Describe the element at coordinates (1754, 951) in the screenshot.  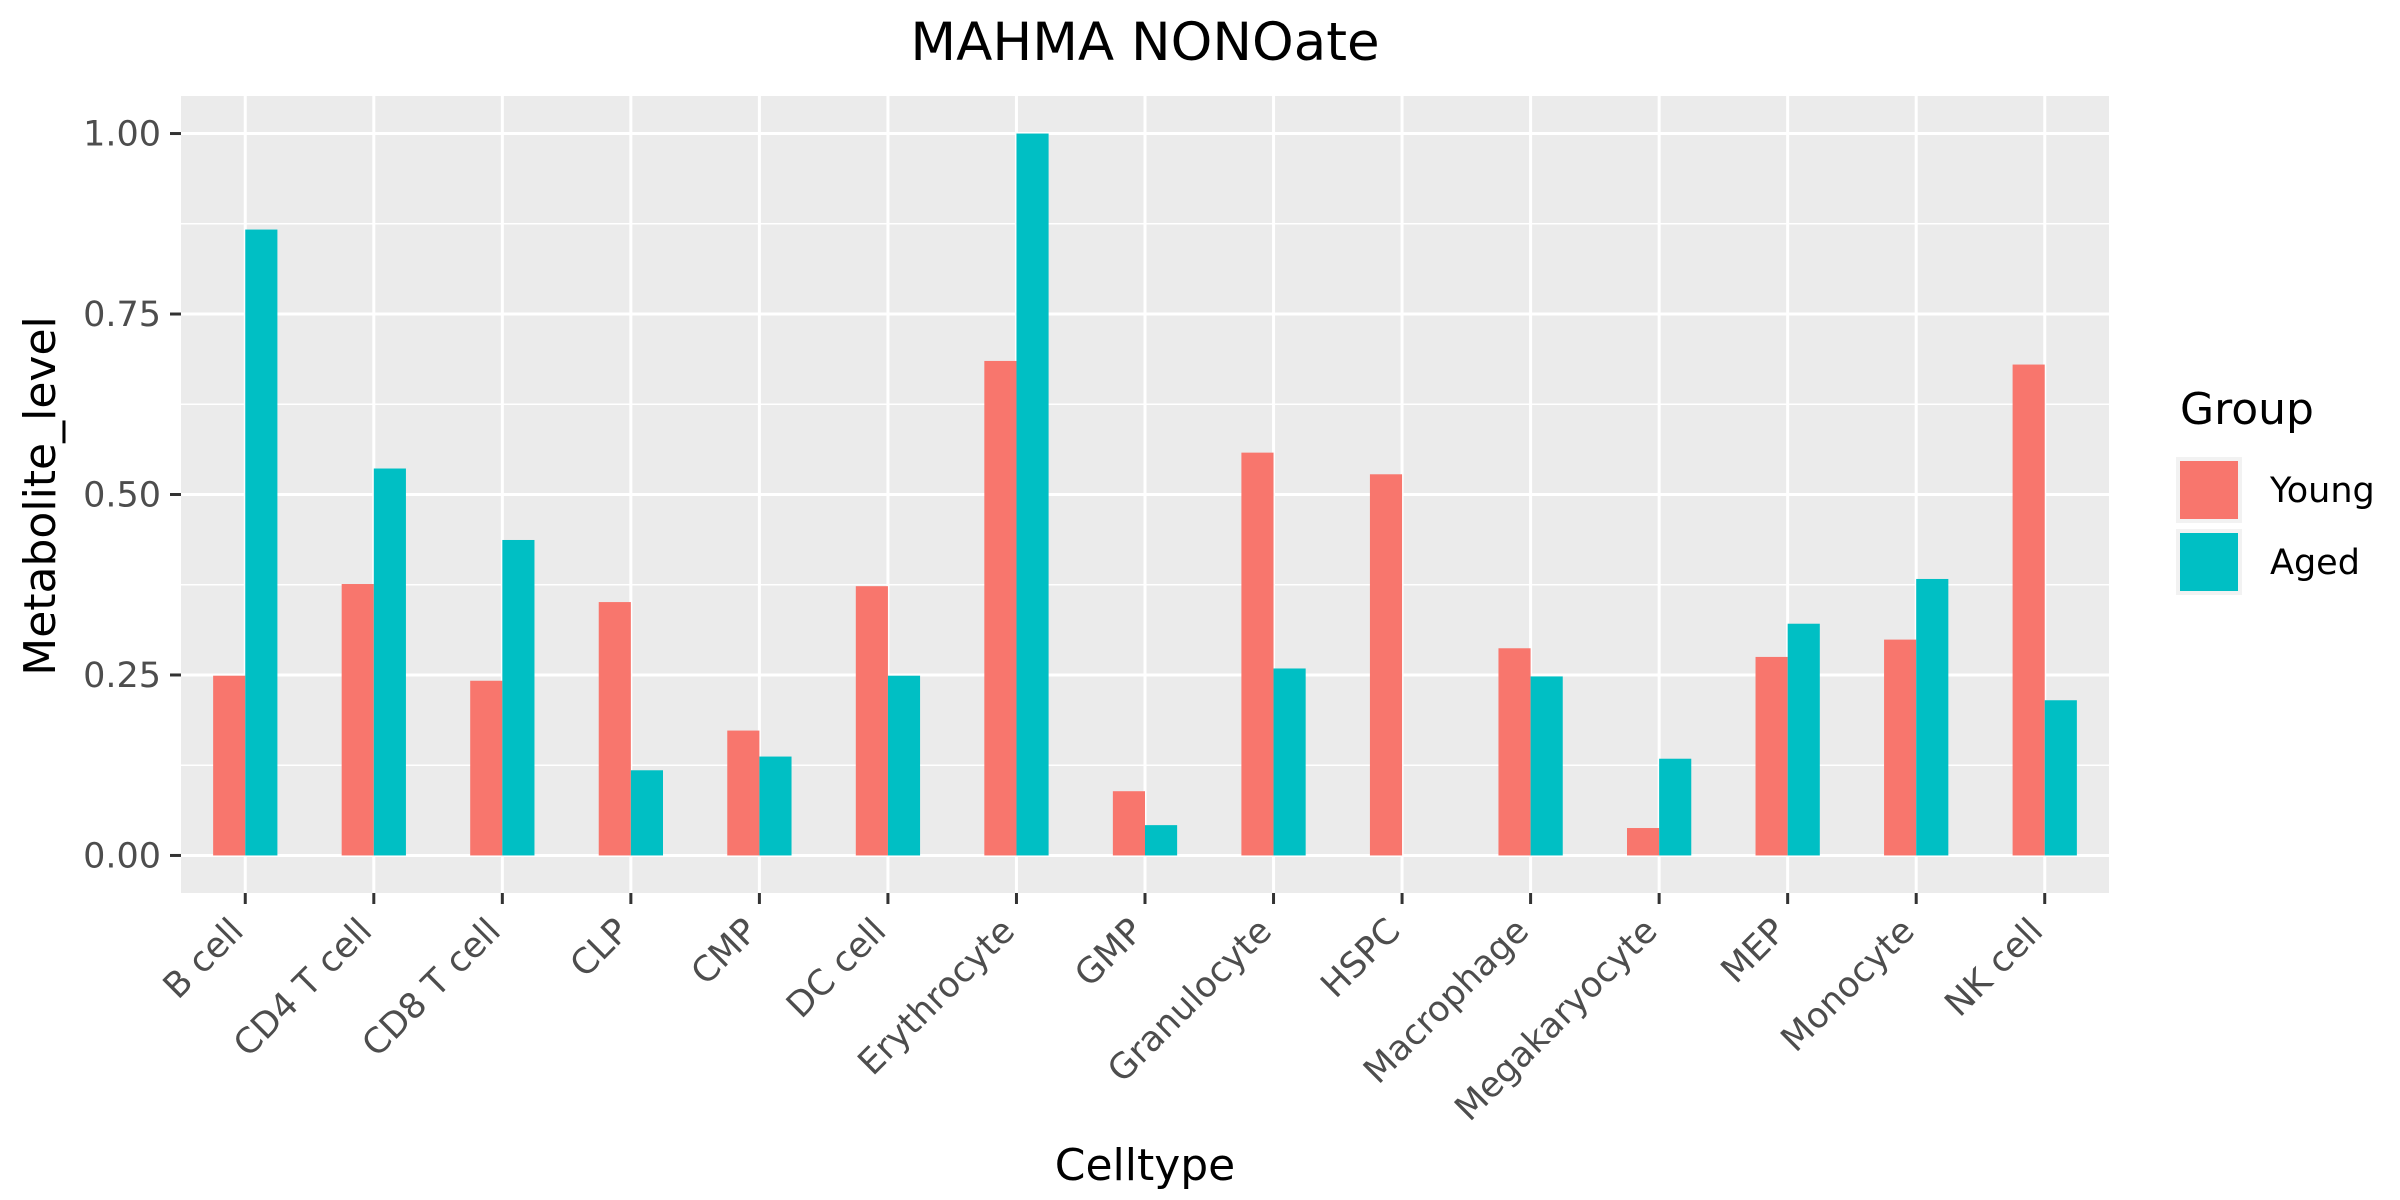
I see `x-tick-label: MEP` at that location.